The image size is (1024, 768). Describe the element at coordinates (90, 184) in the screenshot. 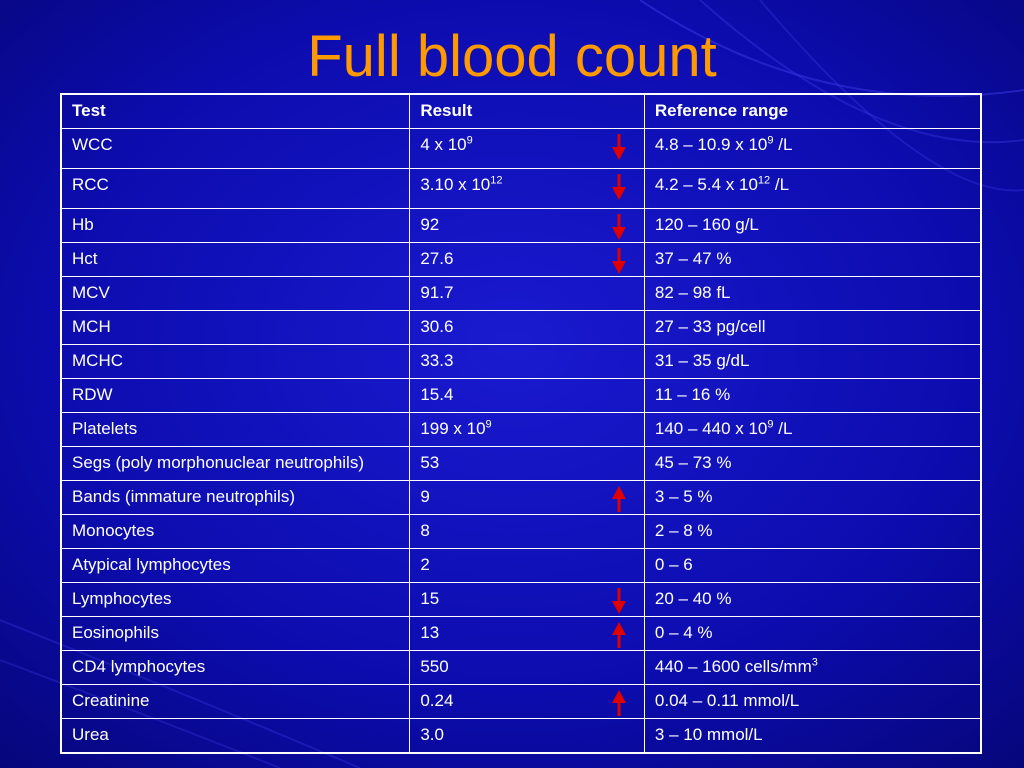

I see `test-name: RCC` at that location.